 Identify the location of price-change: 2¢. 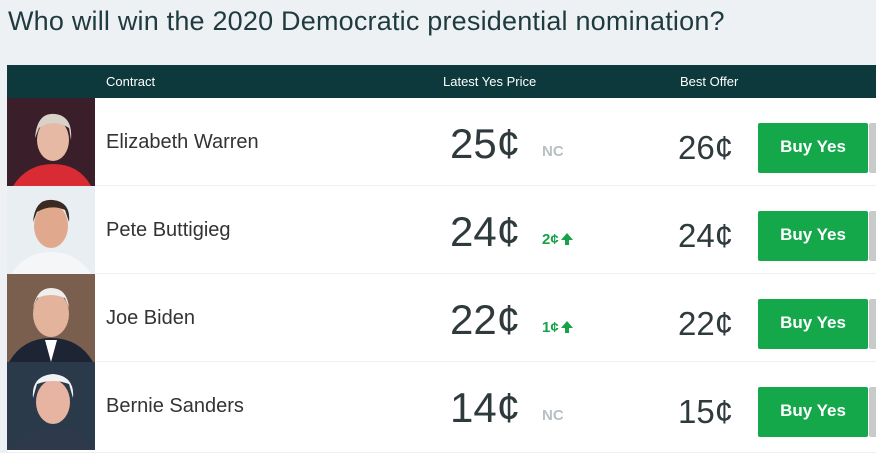
(557, 239).